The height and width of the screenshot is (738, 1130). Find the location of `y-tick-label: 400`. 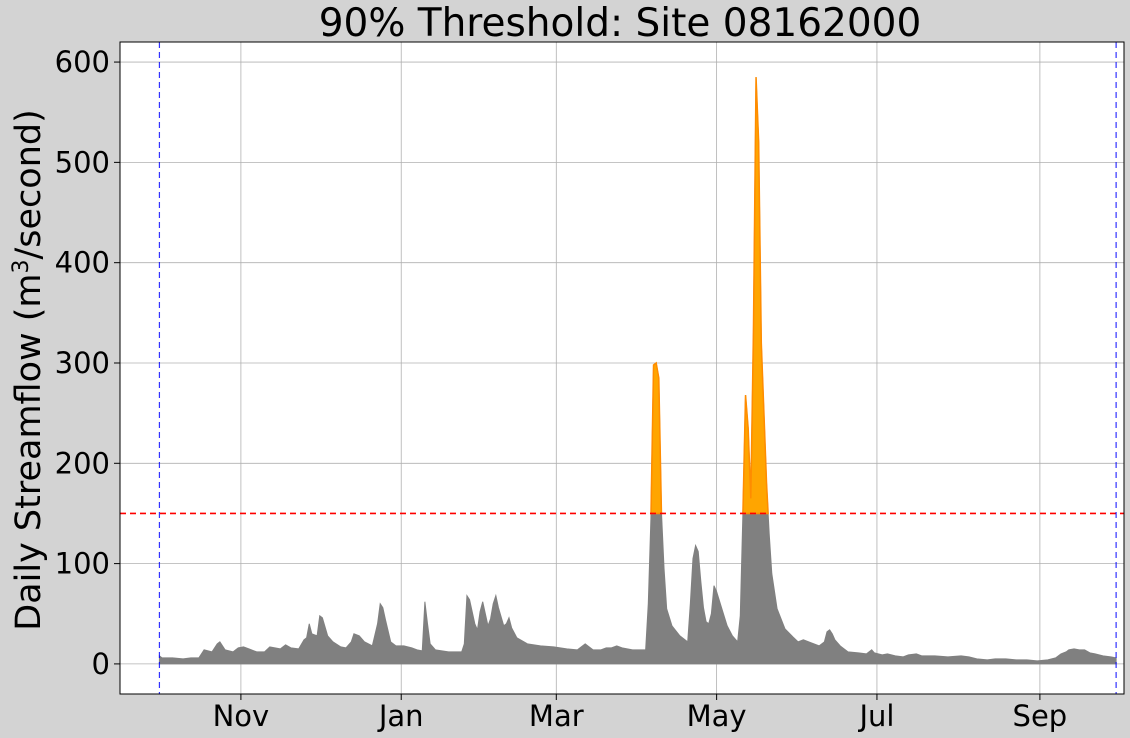

y-tick-label: 400 is located at coordinates (82, 263).